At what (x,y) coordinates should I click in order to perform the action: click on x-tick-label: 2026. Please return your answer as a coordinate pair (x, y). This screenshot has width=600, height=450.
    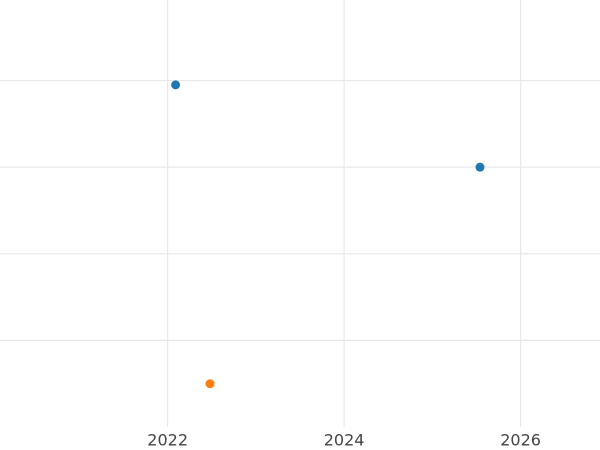
    Looking at the image, I should click on (520, 440).